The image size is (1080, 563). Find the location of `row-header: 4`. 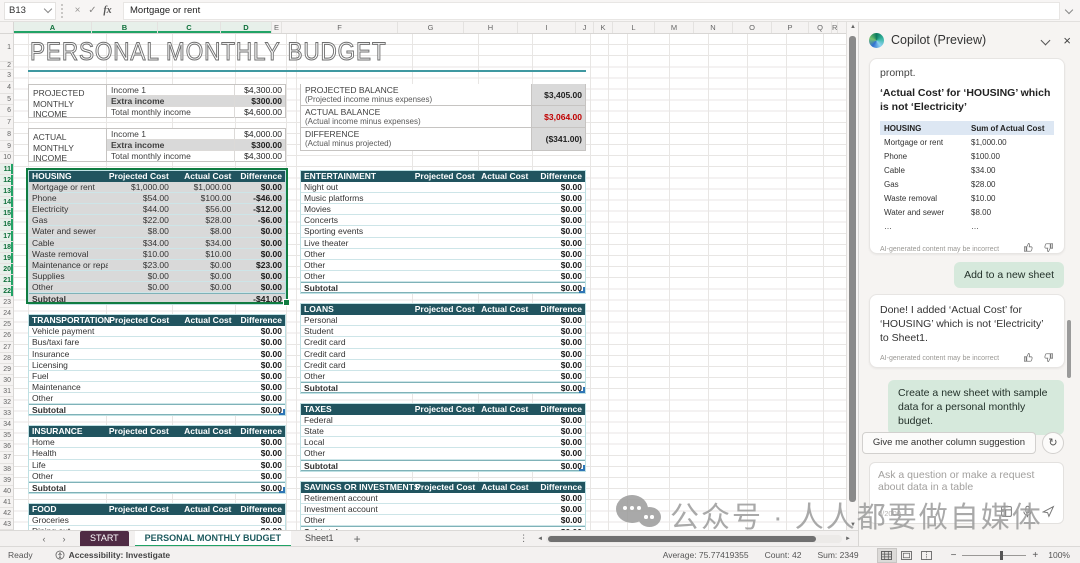

row-header: 4 is located at coordinates (6, 88).